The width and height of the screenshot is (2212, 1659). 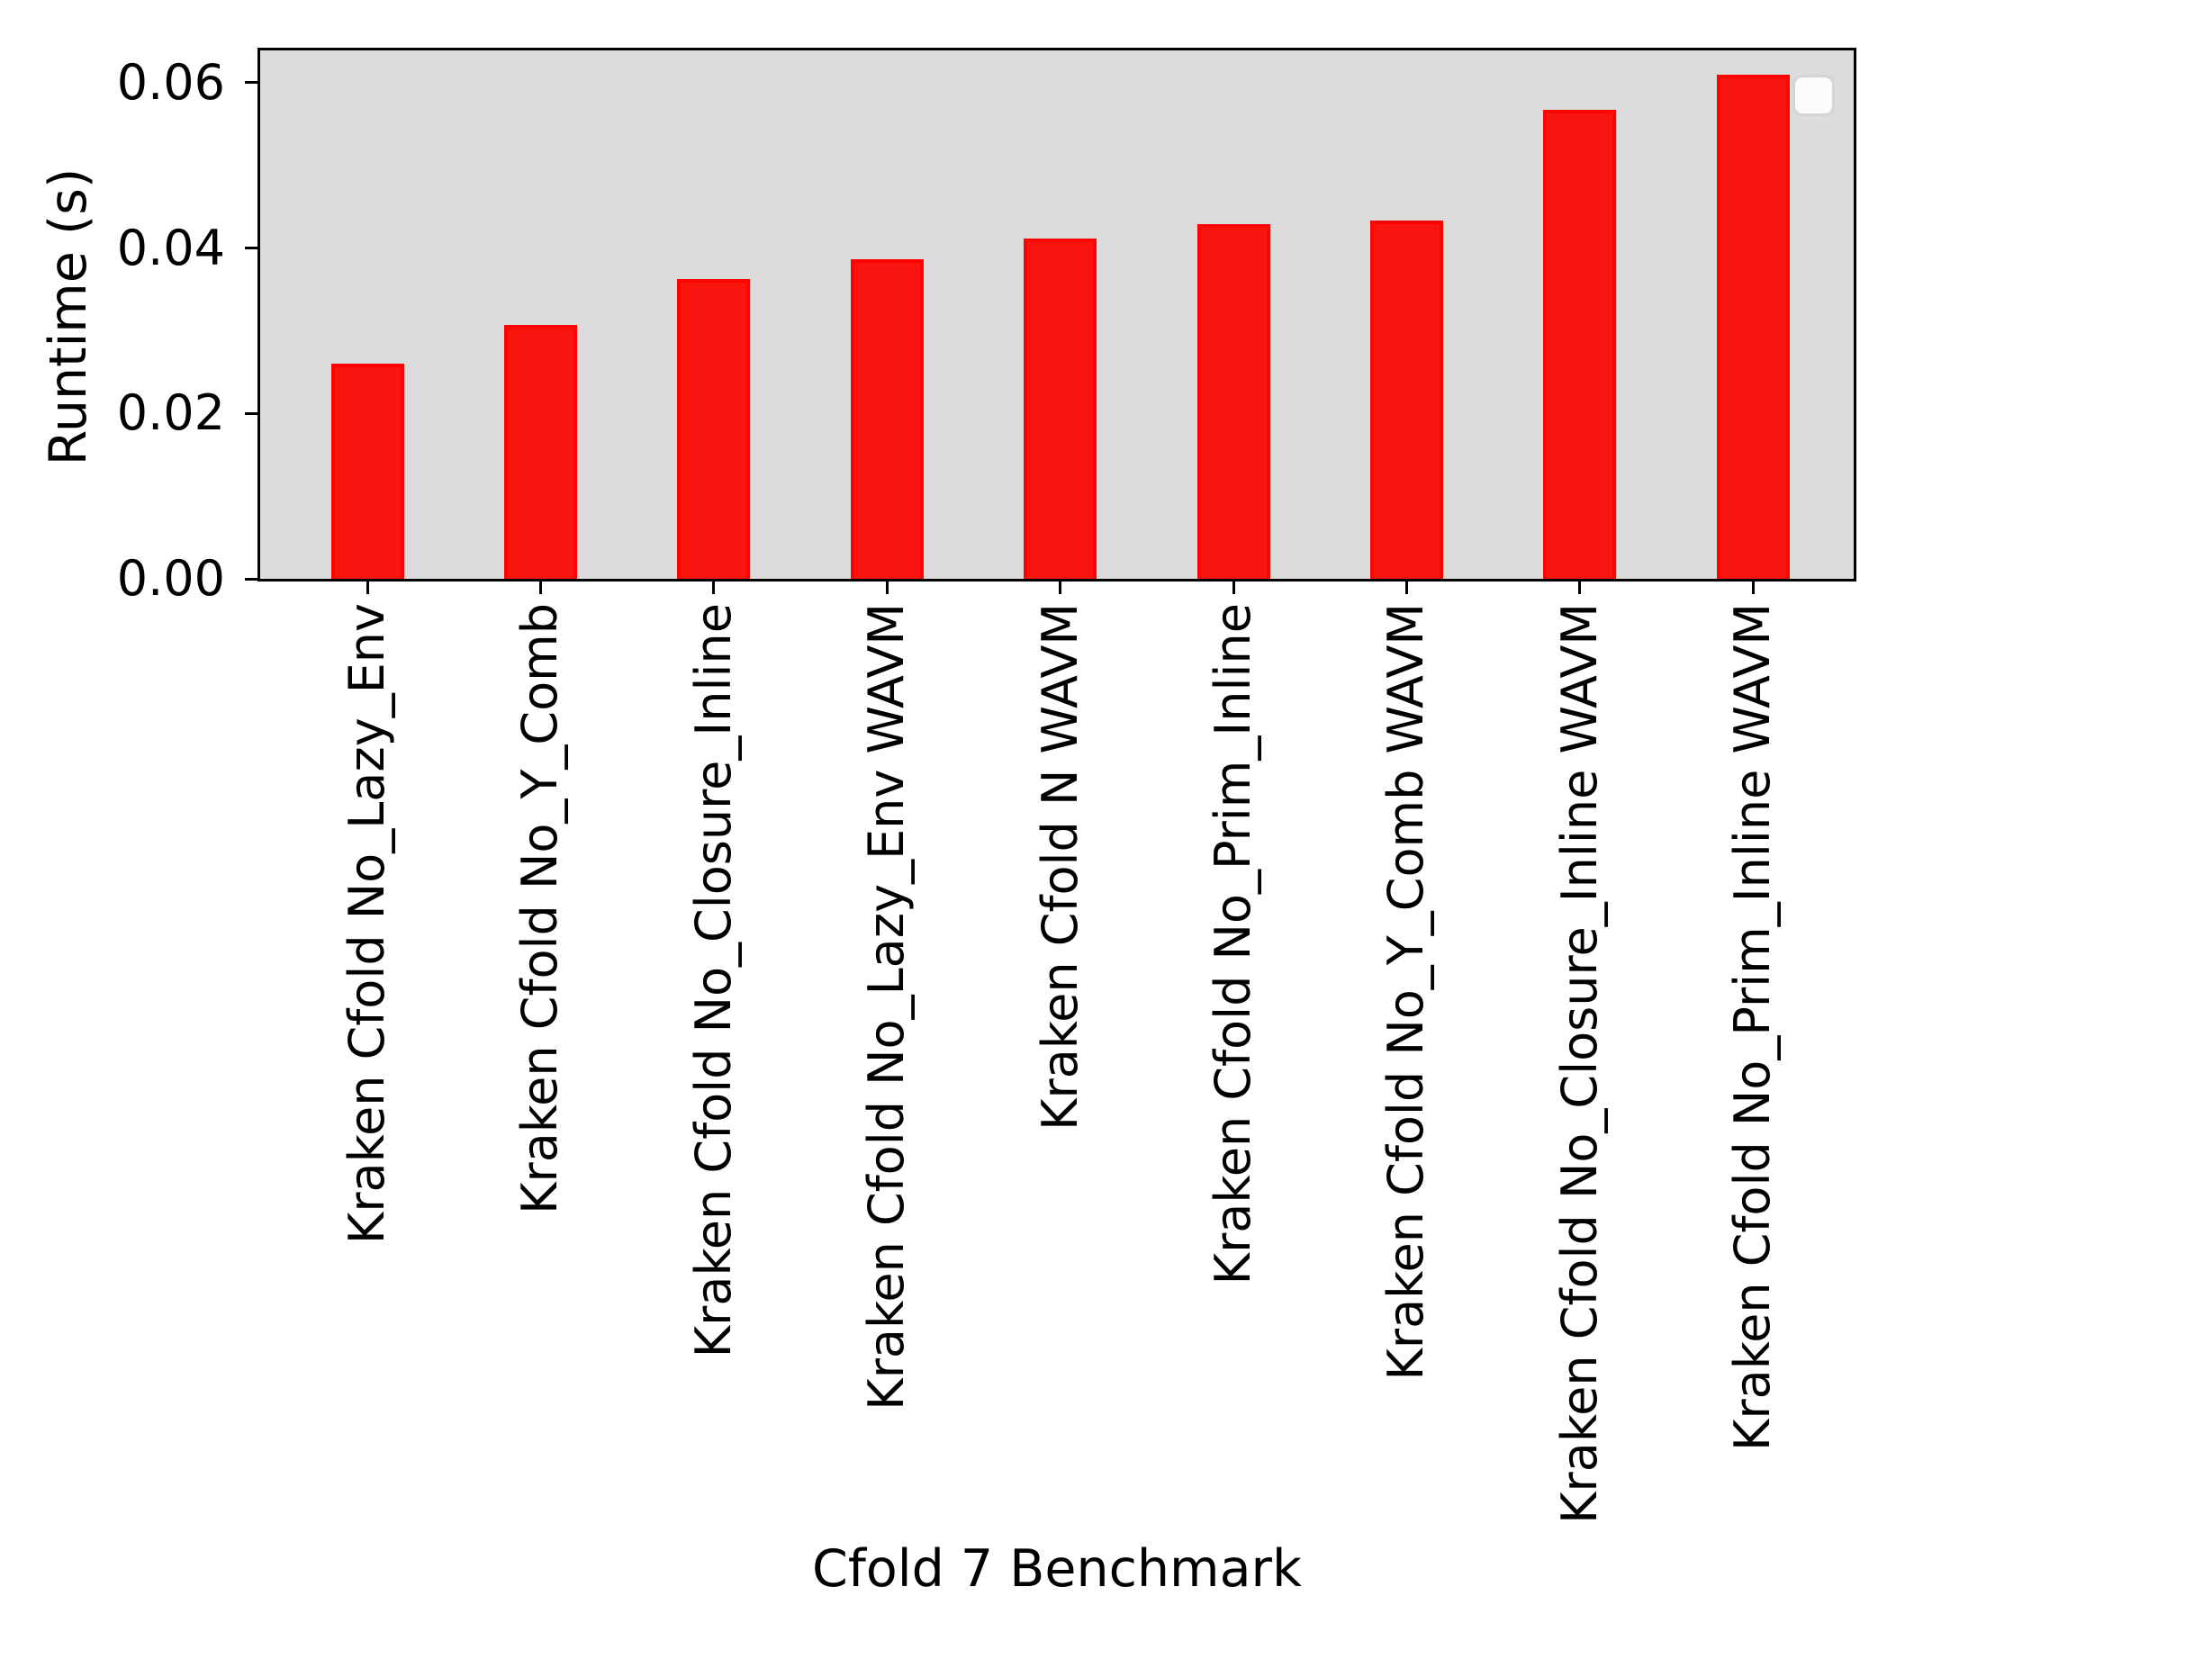 What do you see at coordinates (714, 429) in the screenshot?
I see `bar-kraken-cfold-no-closure-inline` at bounding box center [714, 429].